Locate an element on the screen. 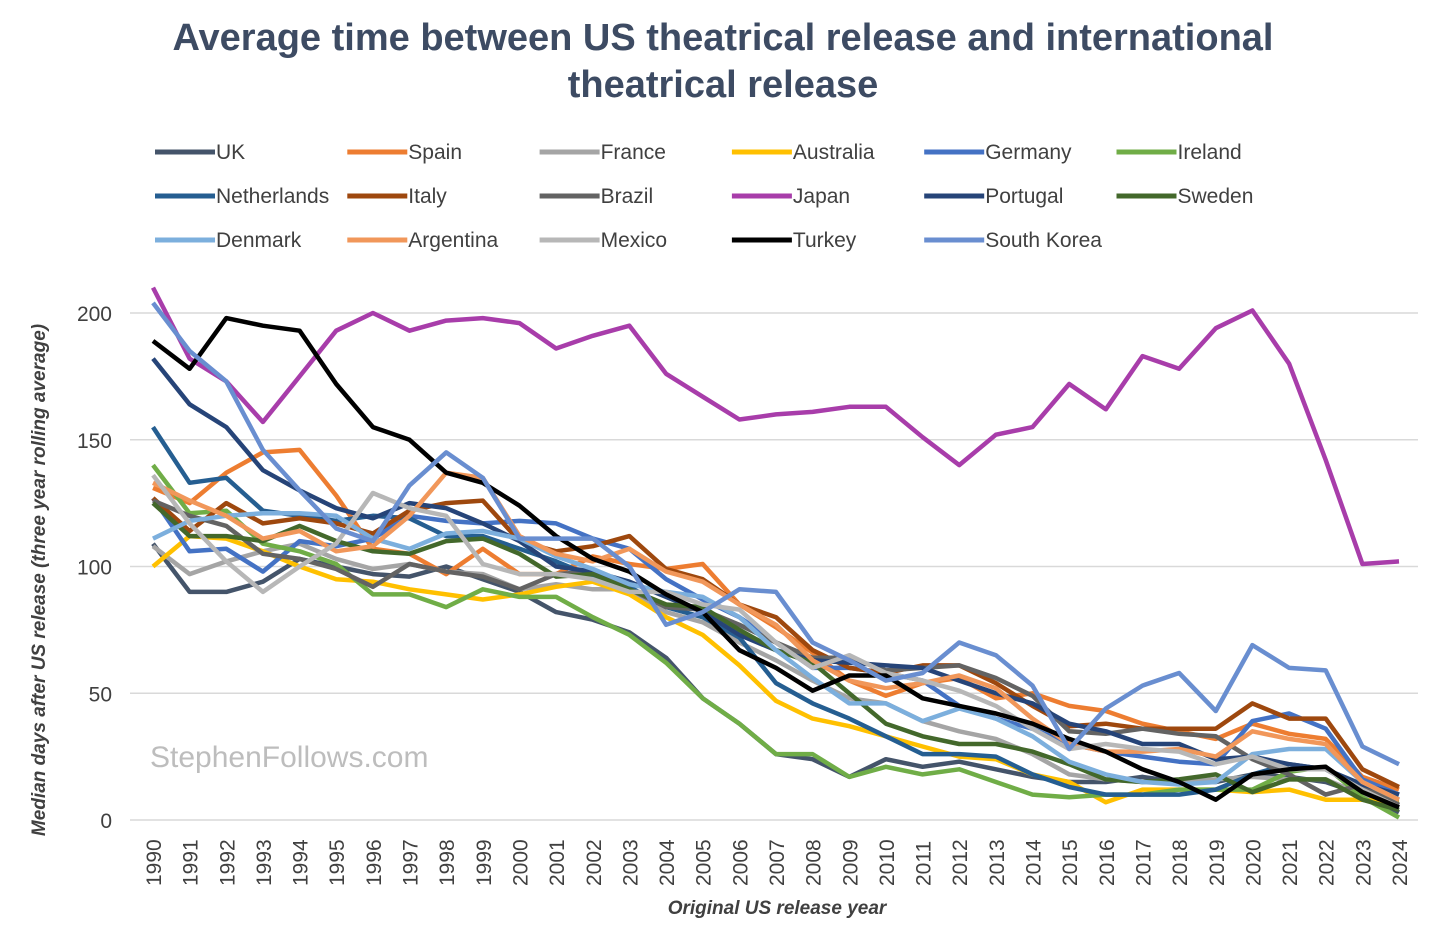 This screenshot has width=1456, height=947. x-tick-label: 1996 is located at coordinates (374, 862).